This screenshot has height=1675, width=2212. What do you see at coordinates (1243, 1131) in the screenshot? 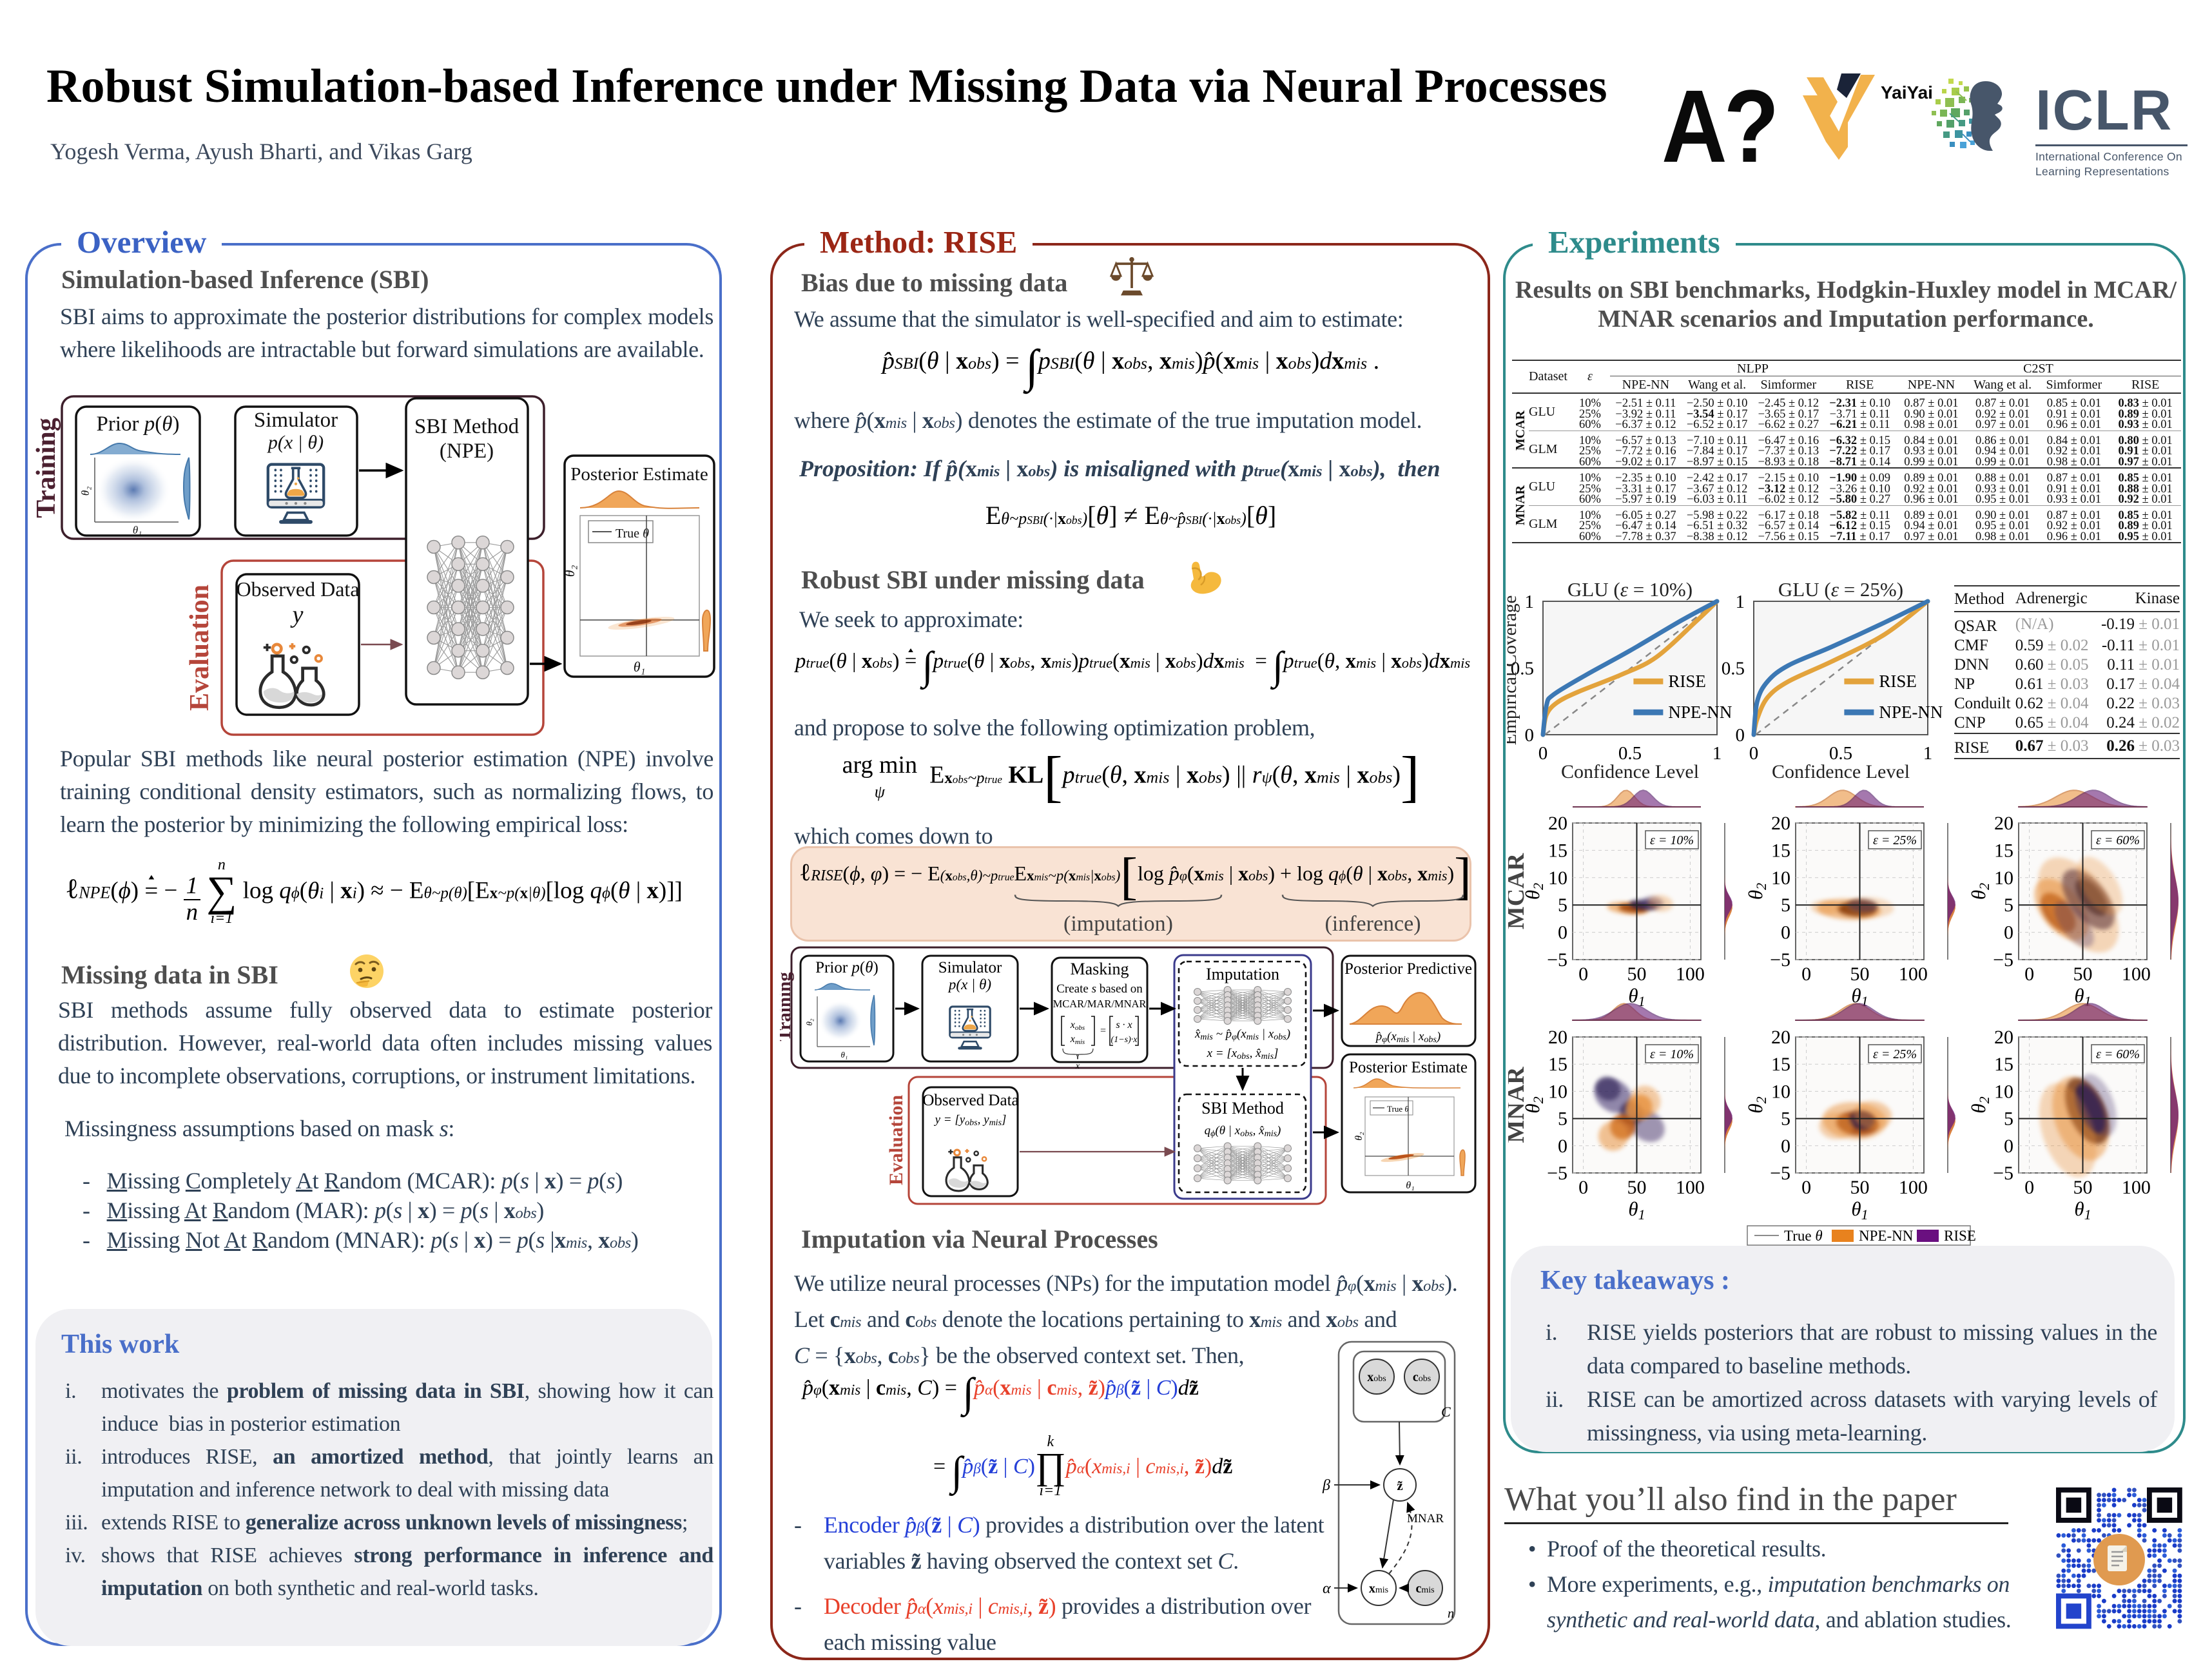
I see `svg-text: qϕ(θ | xobs, x̂mis)` at bounding box center [1243, 1131].